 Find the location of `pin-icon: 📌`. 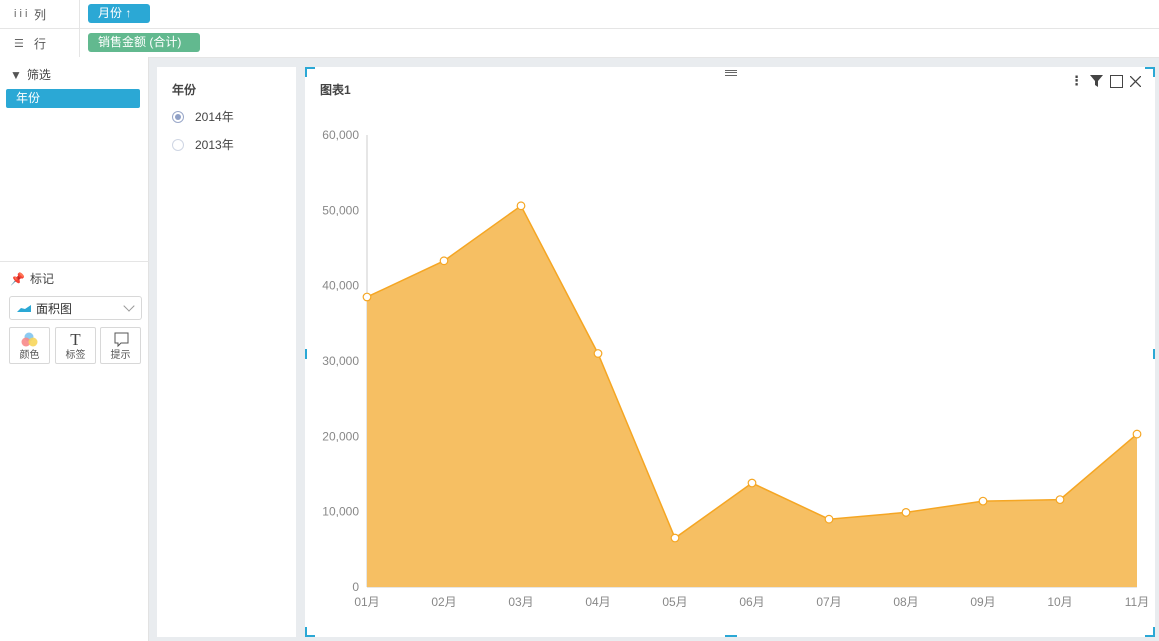

pin-icon: 📌 is located at coordinates (17, 278).